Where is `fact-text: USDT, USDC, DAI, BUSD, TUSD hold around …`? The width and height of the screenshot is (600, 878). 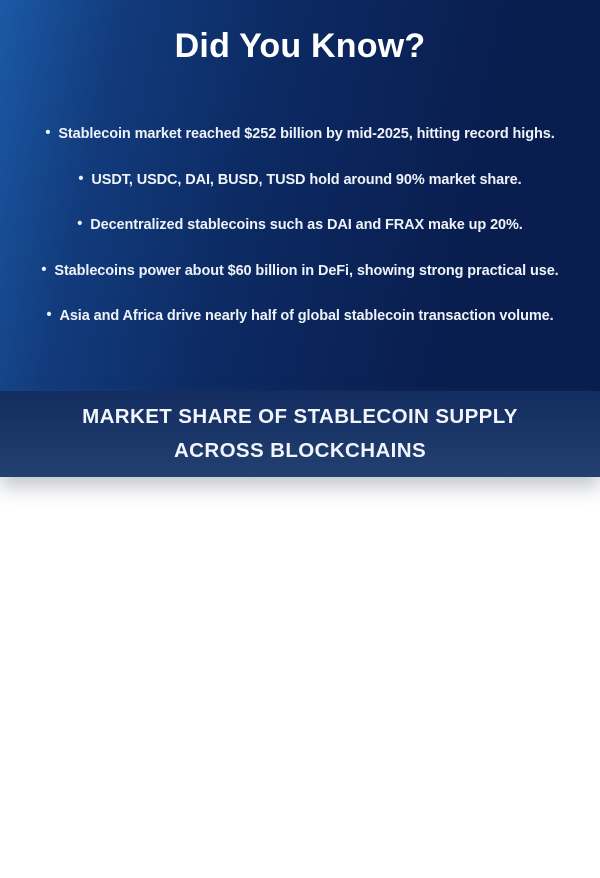
fact-text: USDT, USDC, DAI, BUSD, TUSD hold around … is located at coordinates (306, 179).